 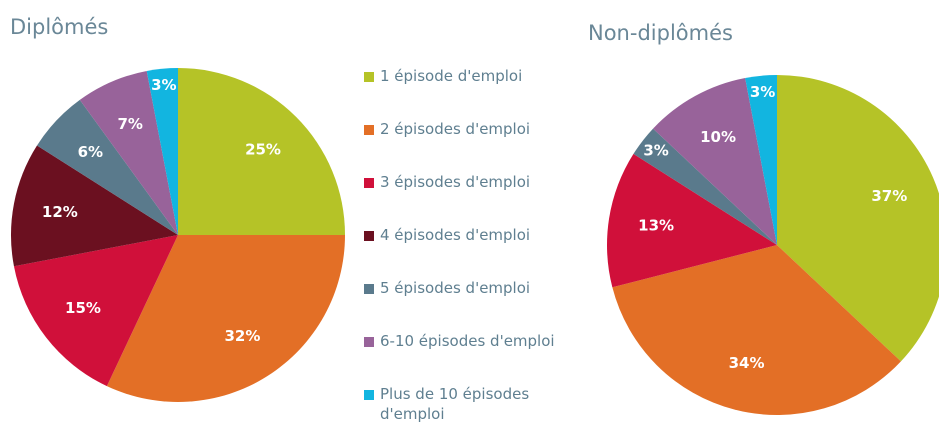 I want to click on data-label: 37%, so click(x=889, y=196).